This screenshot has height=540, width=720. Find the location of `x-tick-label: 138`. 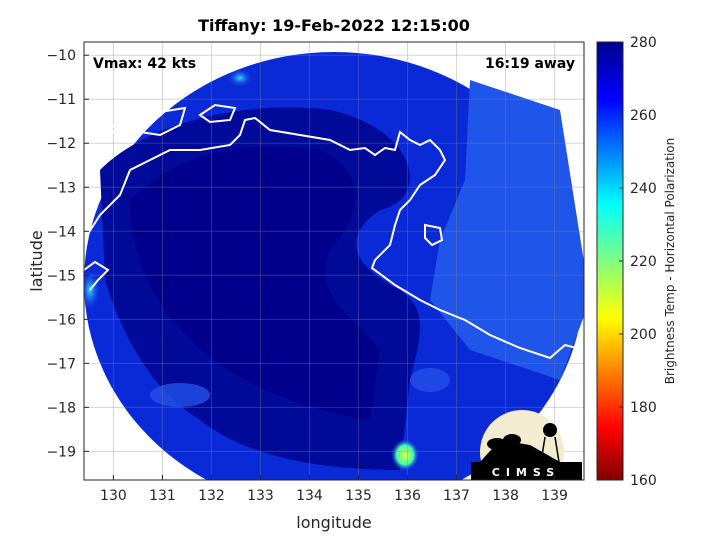

x-tick-label: 138 is located at coordinates (505, 496).